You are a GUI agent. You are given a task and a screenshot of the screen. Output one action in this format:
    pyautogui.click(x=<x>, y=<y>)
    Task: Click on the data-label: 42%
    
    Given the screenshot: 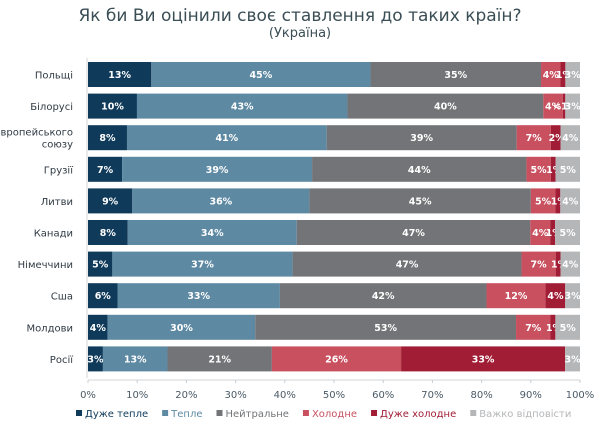 What is the action you would take?
    pyautogui.click(x=383, y=296)
    